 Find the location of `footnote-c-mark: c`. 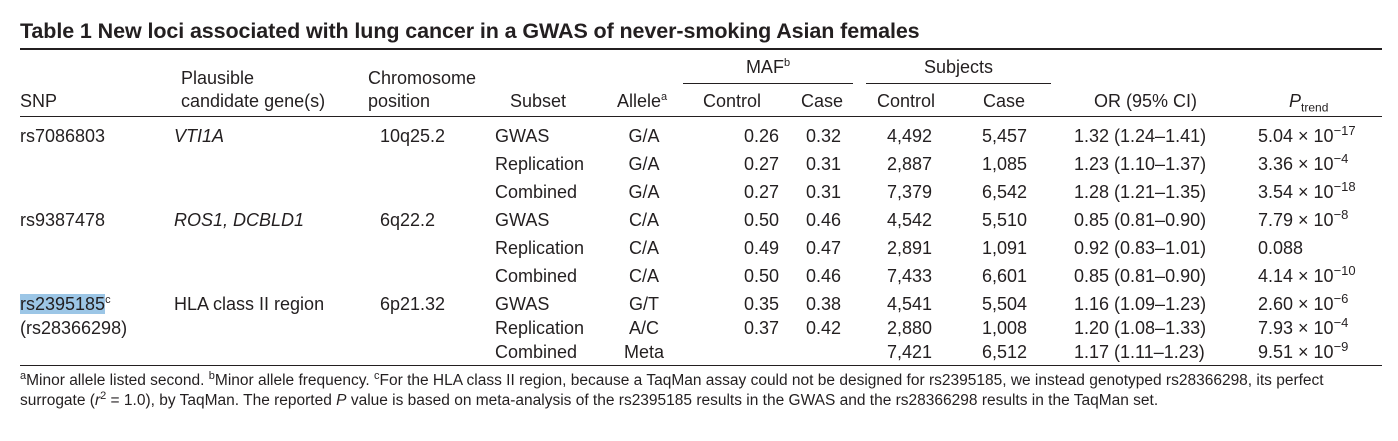

footnote-c-mark: c is located at coordinates (377, 375).